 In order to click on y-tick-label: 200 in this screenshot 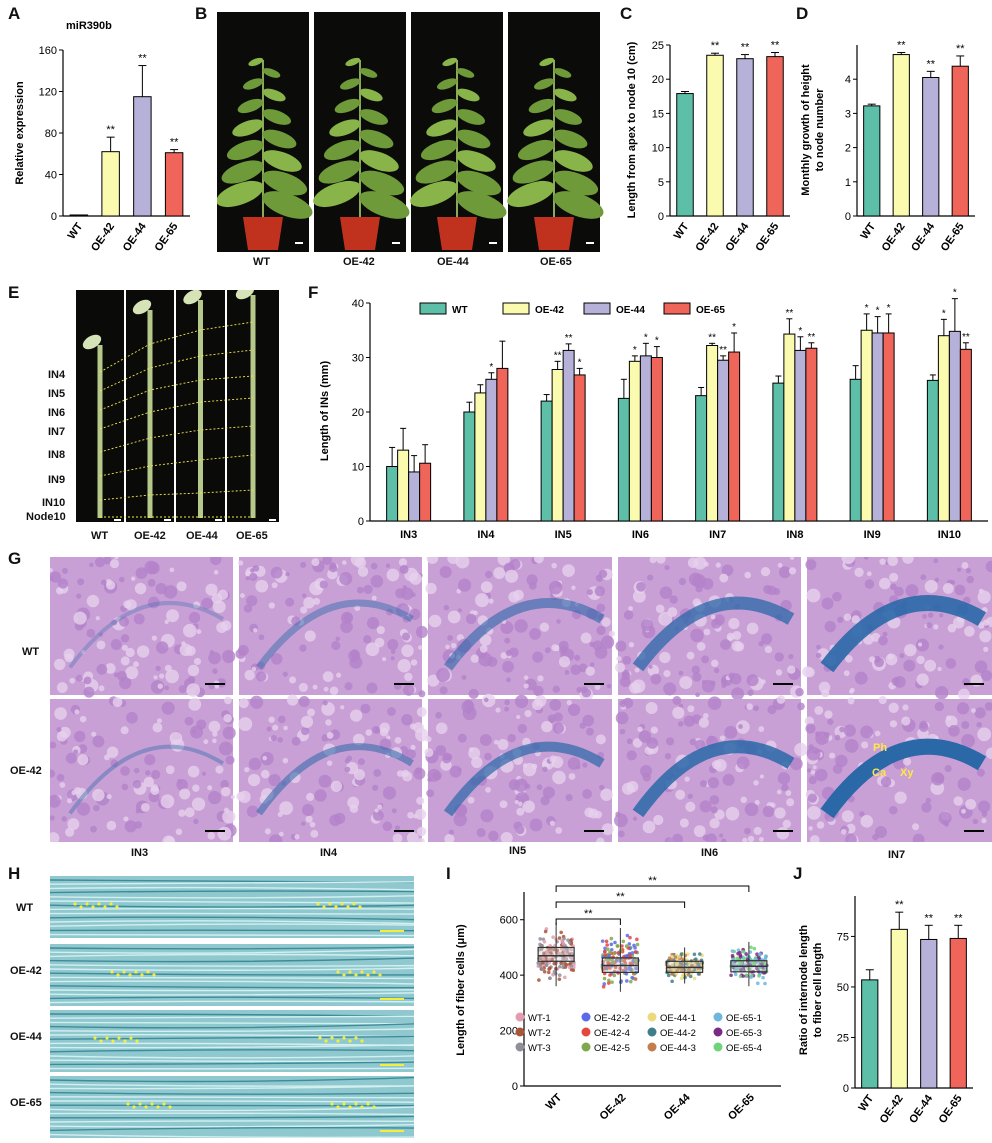, I will do `click(509, 1032)`.